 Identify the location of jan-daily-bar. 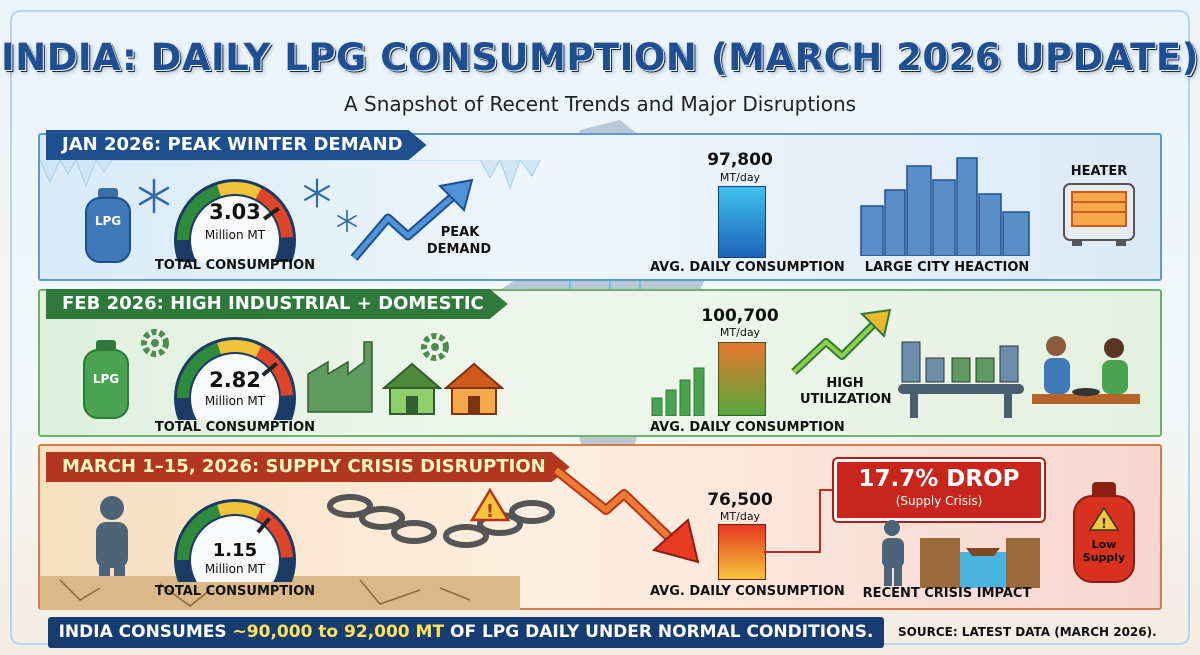
(742, 222).